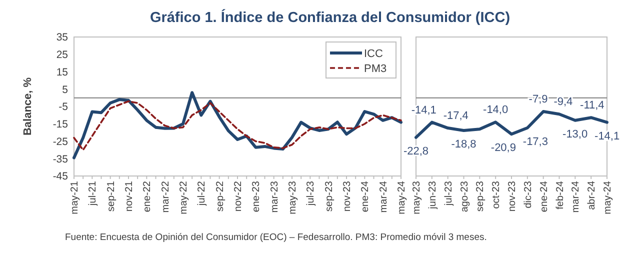 This screenshot has width=633, height=267. What do you see at coordinates (528, 194) in the screenshot?
I see `x-tick-label: dic-23` at bounding box center [528, 194].